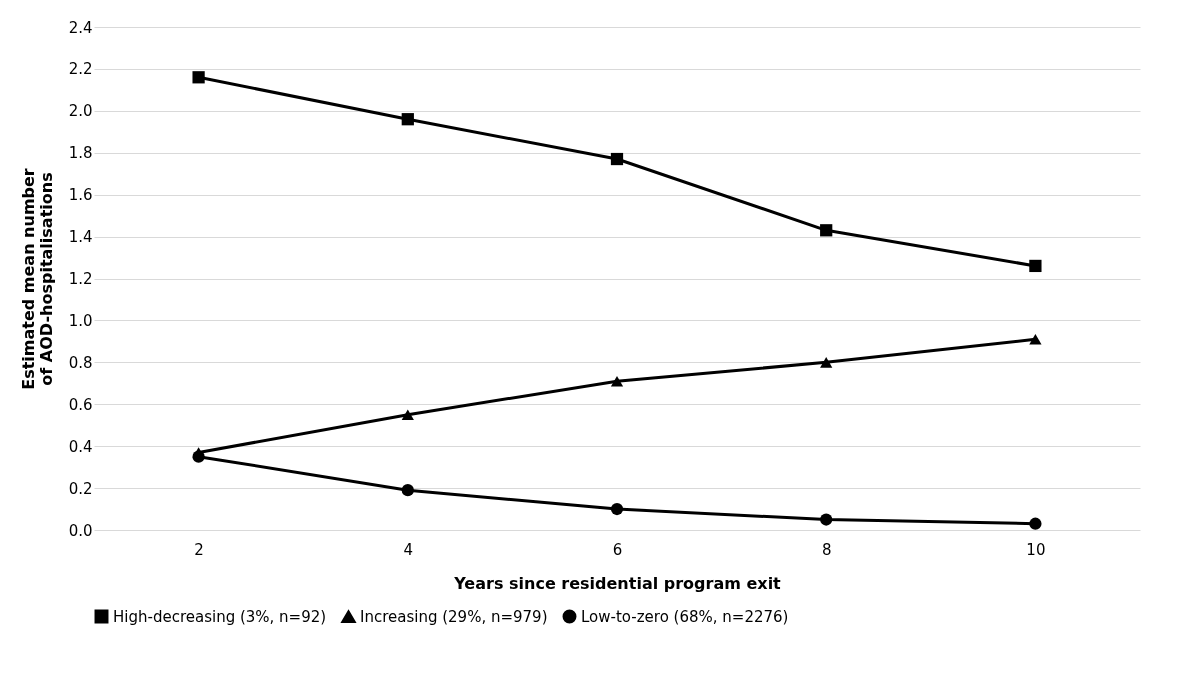  Describe the element at coordinates (1036, 549) in the screenshot. I see `x-tick-label: 10` at that location.